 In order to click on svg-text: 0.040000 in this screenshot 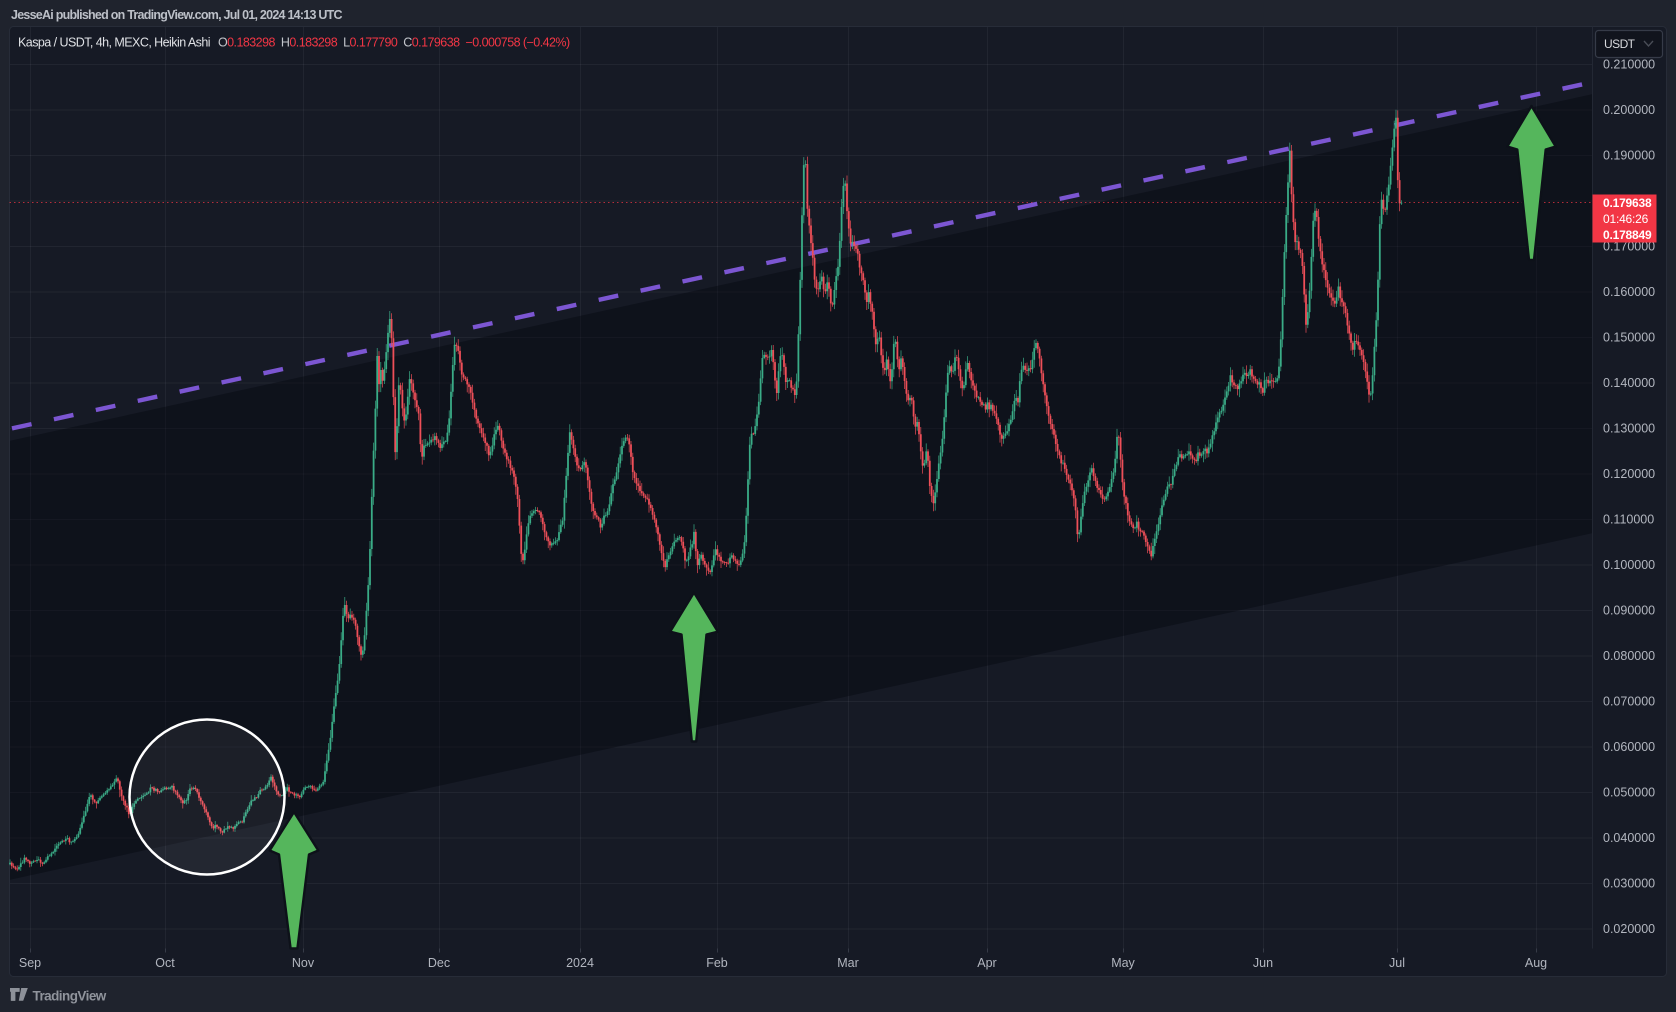, I will do `click(1629, 838)`.